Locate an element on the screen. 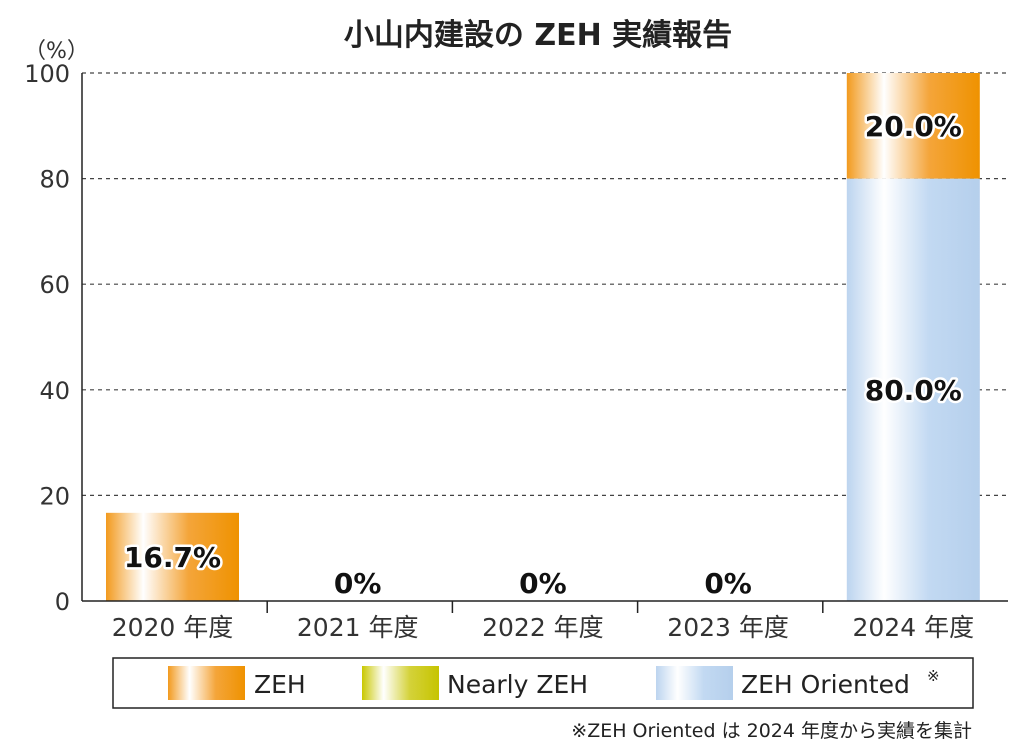 The width and height of the screenshot is (1024, 748). chart-title: 小山内建設の ZEH 実績報告 is located at coordinates (538, 35).